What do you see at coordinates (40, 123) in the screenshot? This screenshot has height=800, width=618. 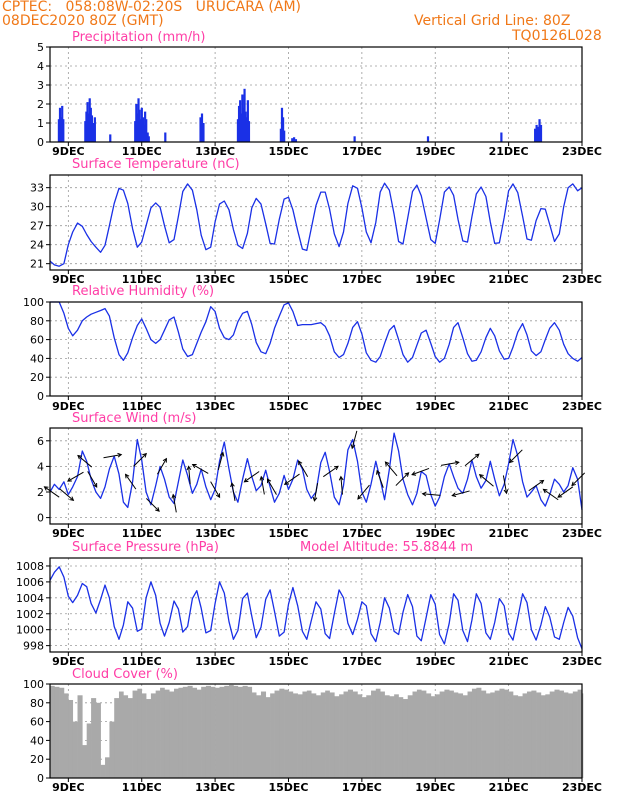 I see `y-tick-label: 1` at bounding box center [40, 123].